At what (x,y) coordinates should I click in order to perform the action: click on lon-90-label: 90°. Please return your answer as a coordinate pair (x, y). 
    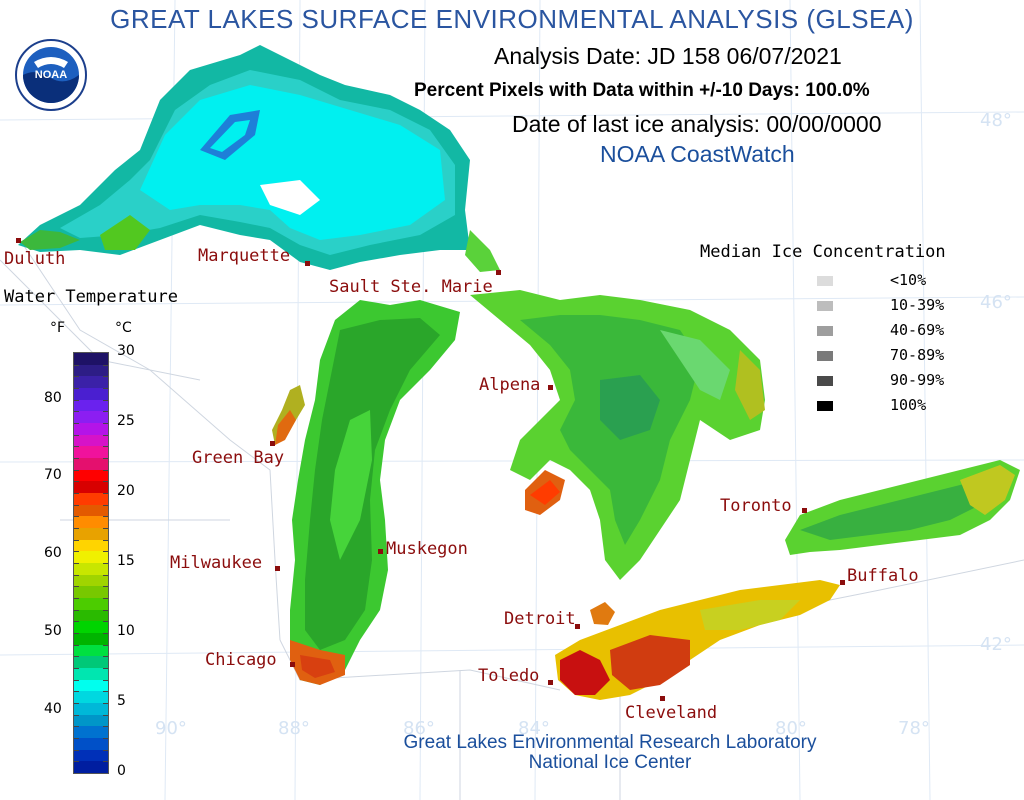
    Looking at the image, I should click on (171, 728).